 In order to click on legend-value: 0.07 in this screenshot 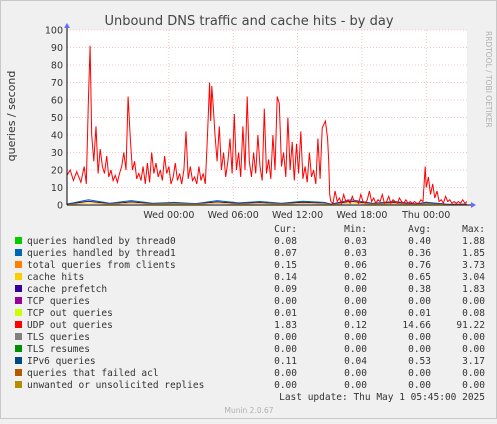, I will do `click(285, 253)`.